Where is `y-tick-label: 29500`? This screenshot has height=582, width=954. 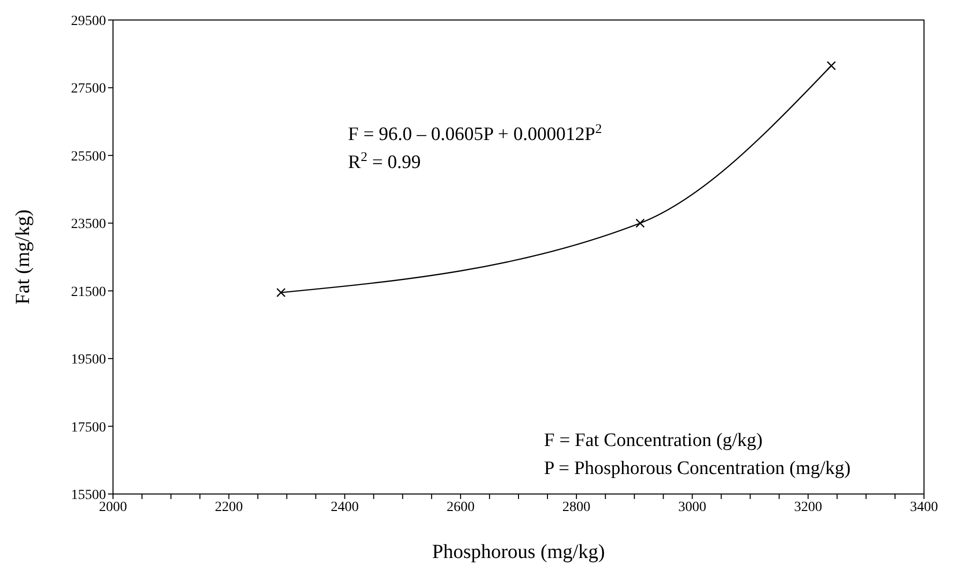 y-tick-label: 29500 is located at coordinates (88, 21).